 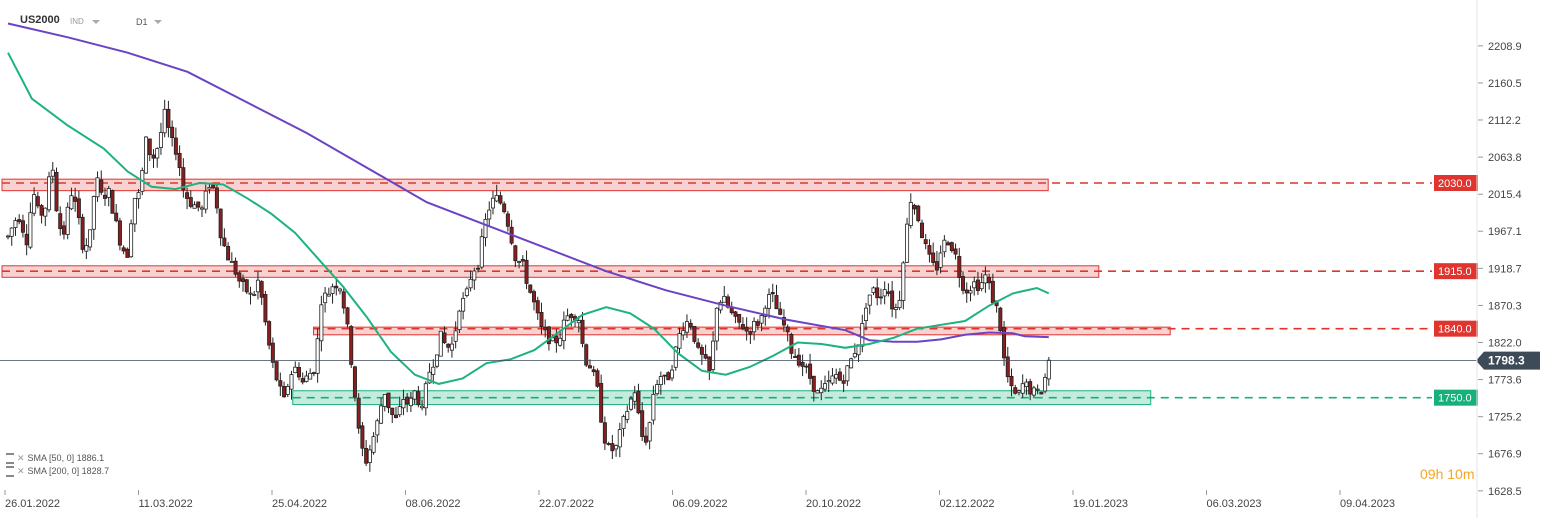 What do you see at coordinates (1505, 418) in the screenshot?
I see `price-tick-label: 1725.2` at bounding box center [1505, 418].